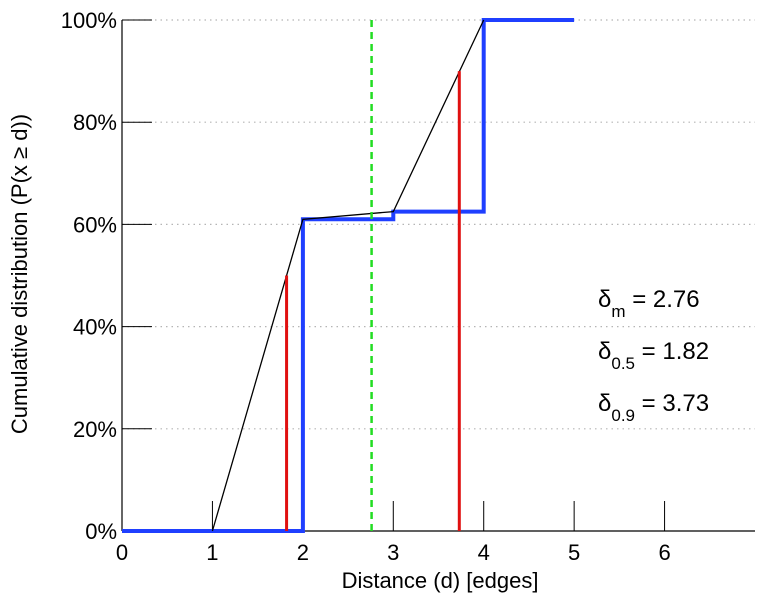  What do you see at coordinates (664, 552) in the screenshot?
I see `x-tick-label: 6` at bounding box center [664, 552].